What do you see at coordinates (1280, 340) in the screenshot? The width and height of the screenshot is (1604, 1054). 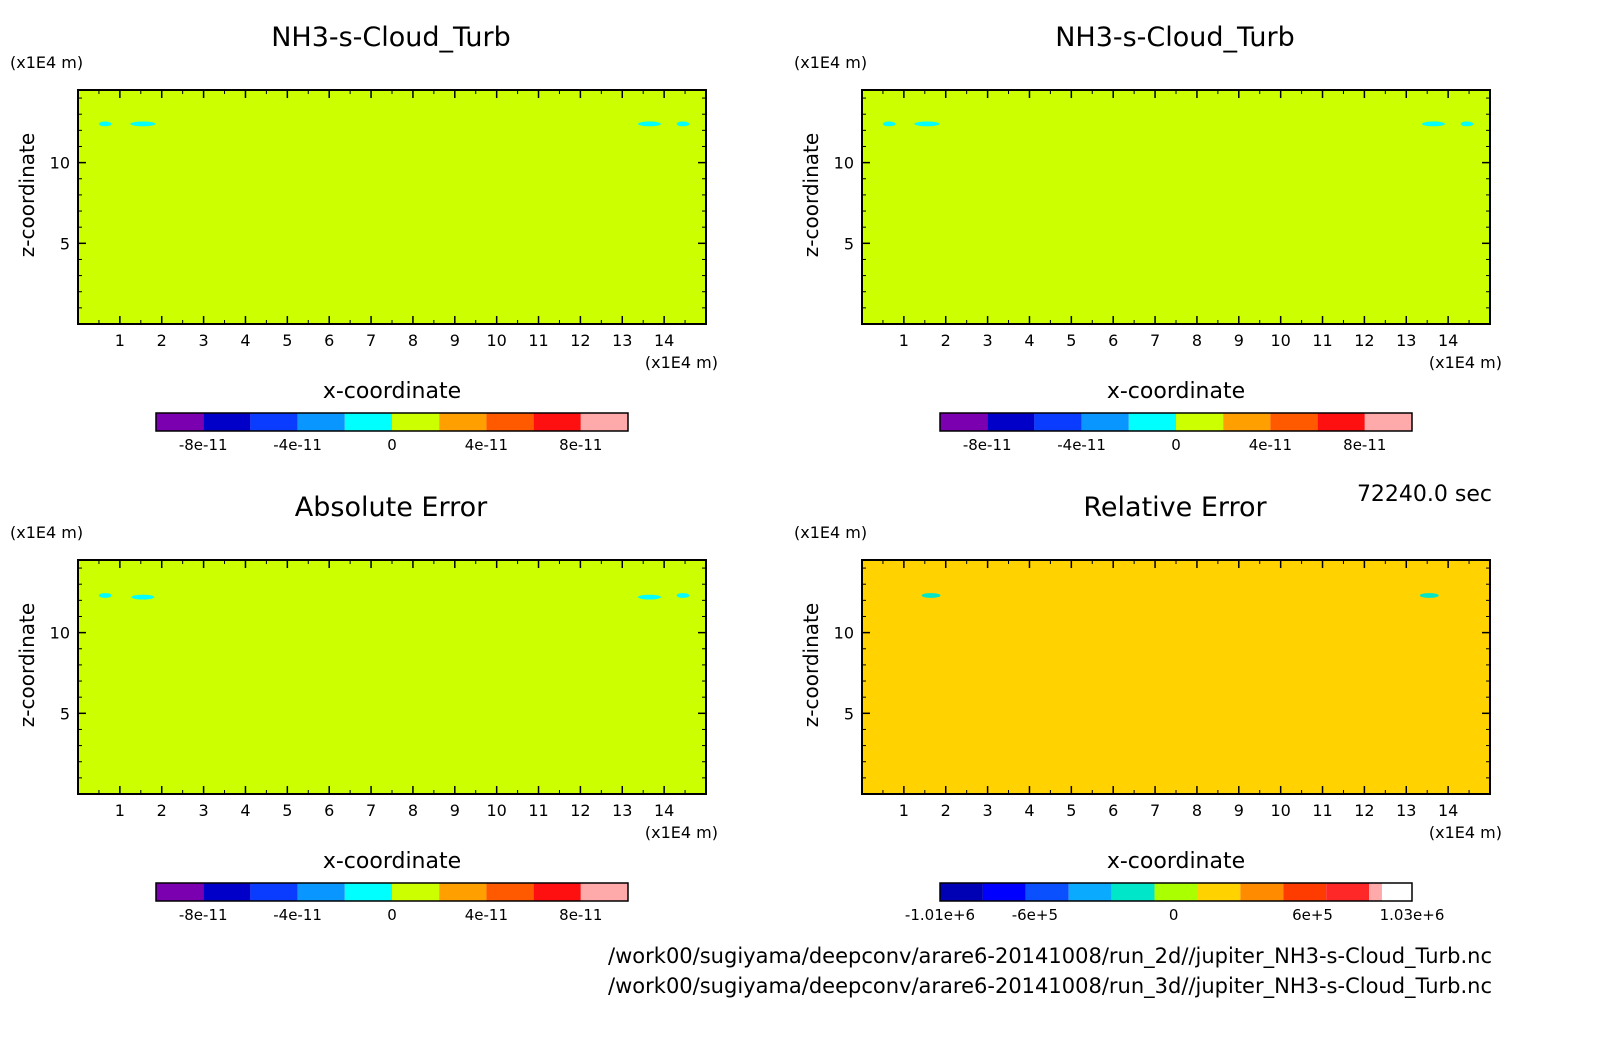 I see `x-tick-label: 10` at bounding box center [1280, 340].